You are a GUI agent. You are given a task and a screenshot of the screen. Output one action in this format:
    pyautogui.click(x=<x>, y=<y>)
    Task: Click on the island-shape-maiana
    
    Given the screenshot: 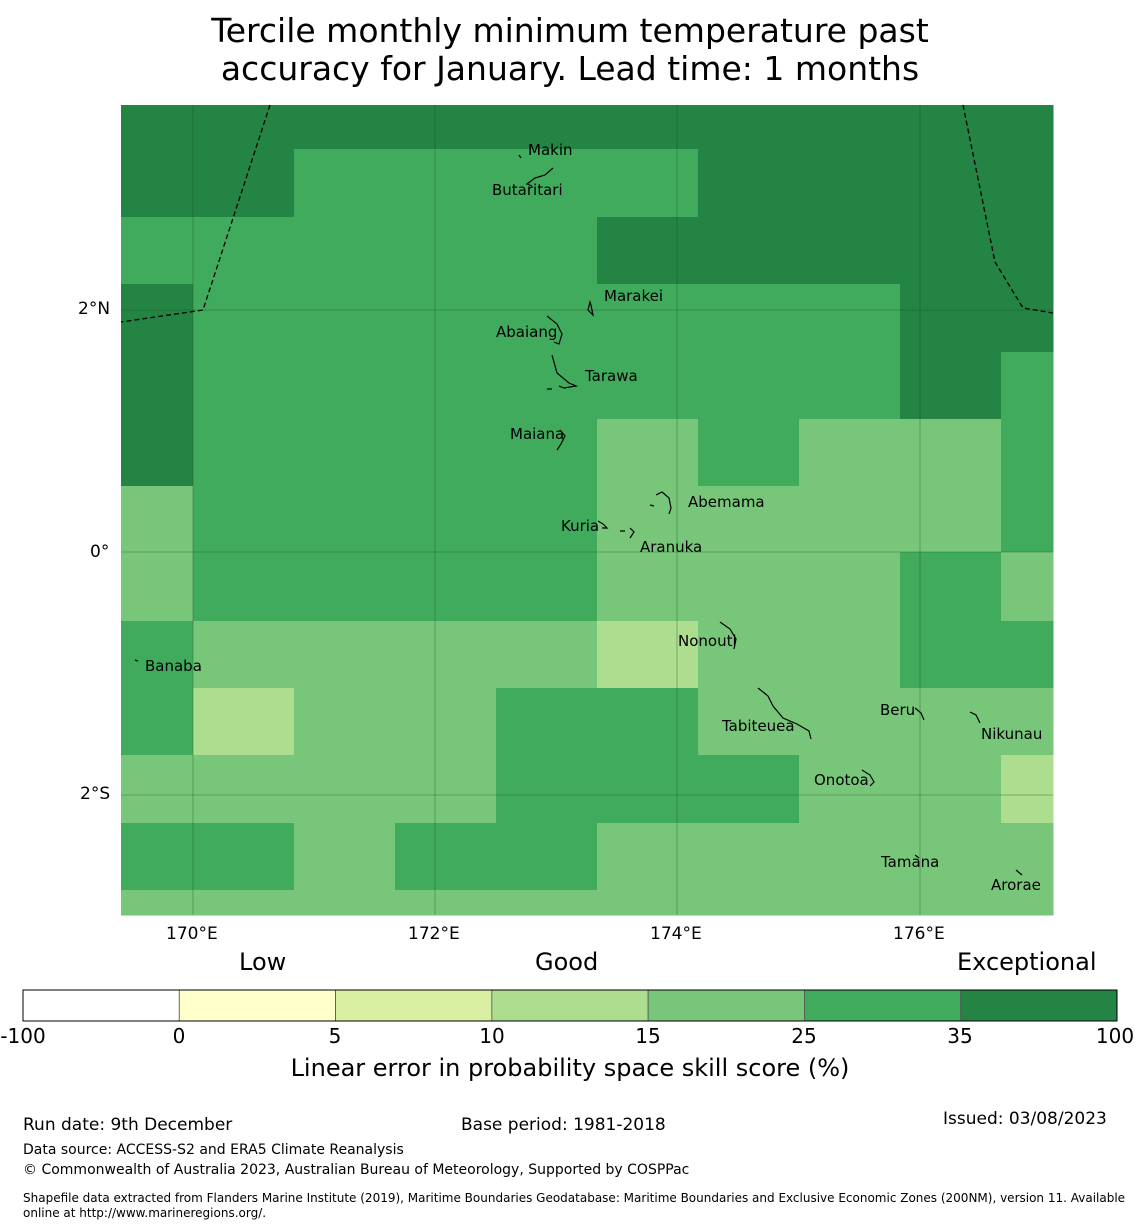 What is the action you would take?
    pyautogui.click(x=561, y=440)
    